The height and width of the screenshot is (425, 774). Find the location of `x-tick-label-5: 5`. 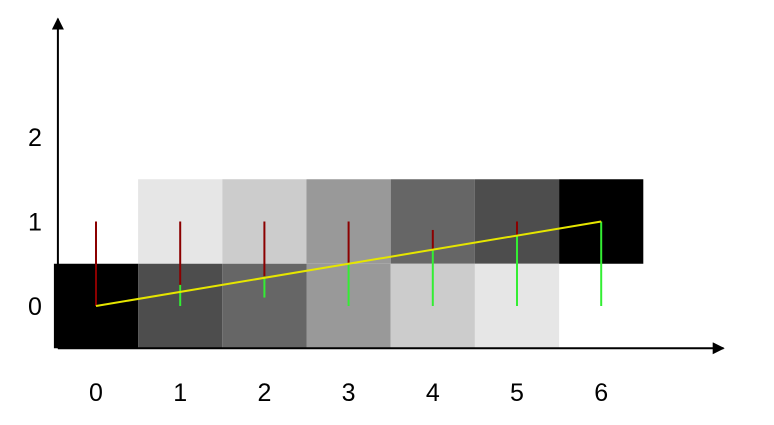

x-tick-label-5: 5 is located at coordinates (517, 393).